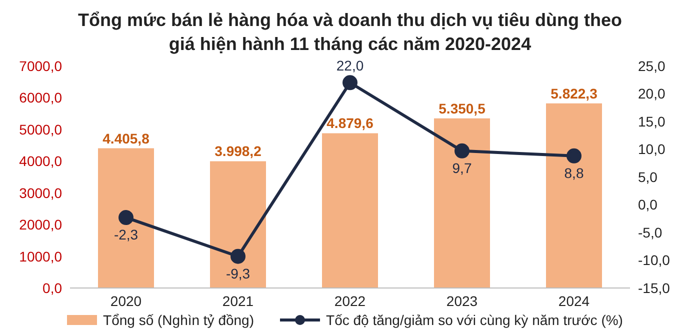 The image size is (700, 336). Describe the element at coordinates (350, 300) in the screenshot. I see `x-tick-label: 2022` at that location.